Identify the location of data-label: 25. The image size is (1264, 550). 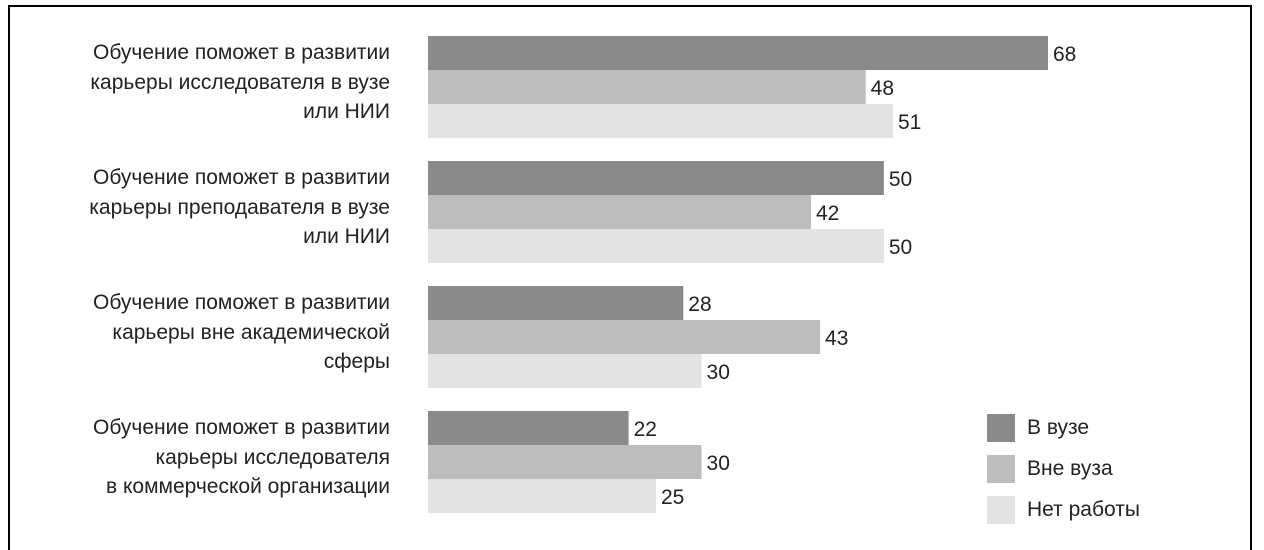
(672, 497).